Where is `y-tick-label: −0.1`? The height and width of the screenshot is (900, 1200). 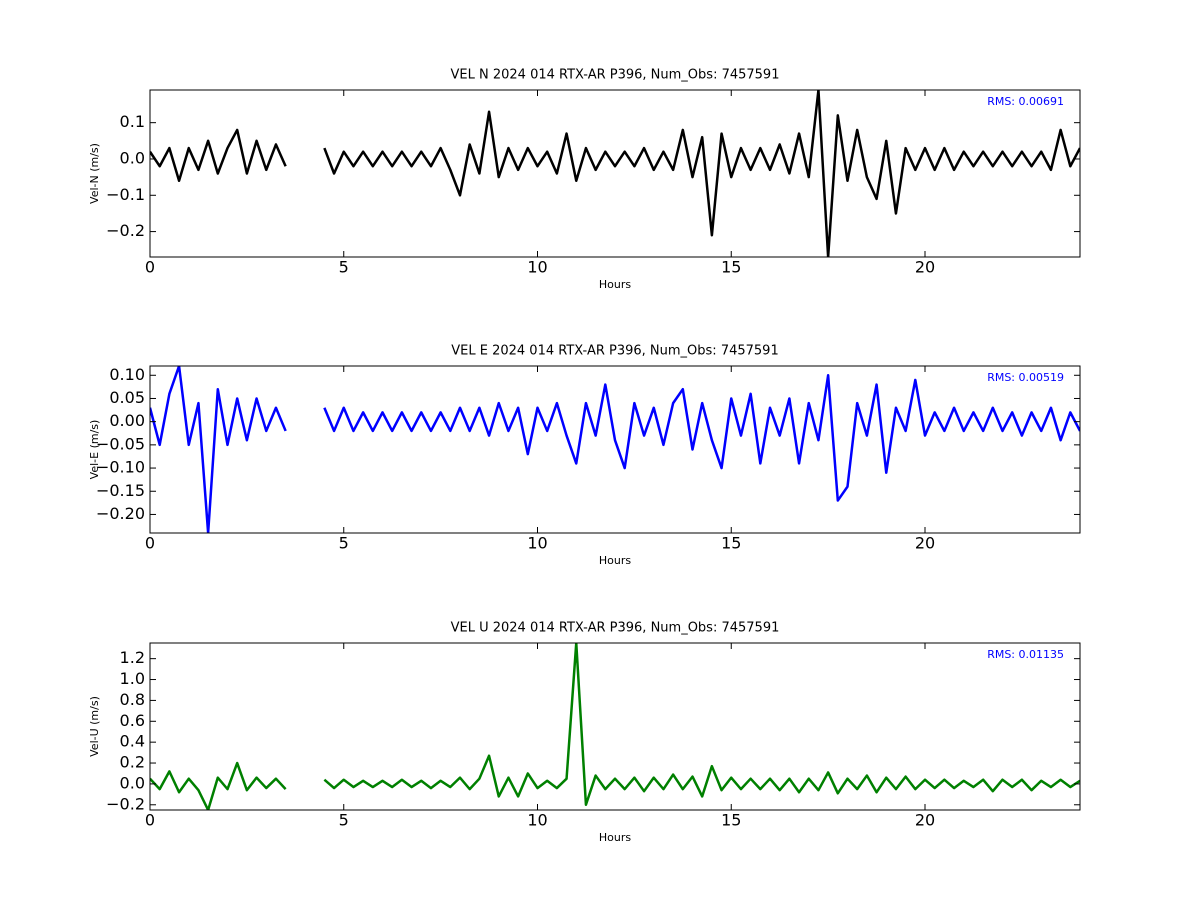 y-tick-label: −0.1 is located at coordinates (125, 194).